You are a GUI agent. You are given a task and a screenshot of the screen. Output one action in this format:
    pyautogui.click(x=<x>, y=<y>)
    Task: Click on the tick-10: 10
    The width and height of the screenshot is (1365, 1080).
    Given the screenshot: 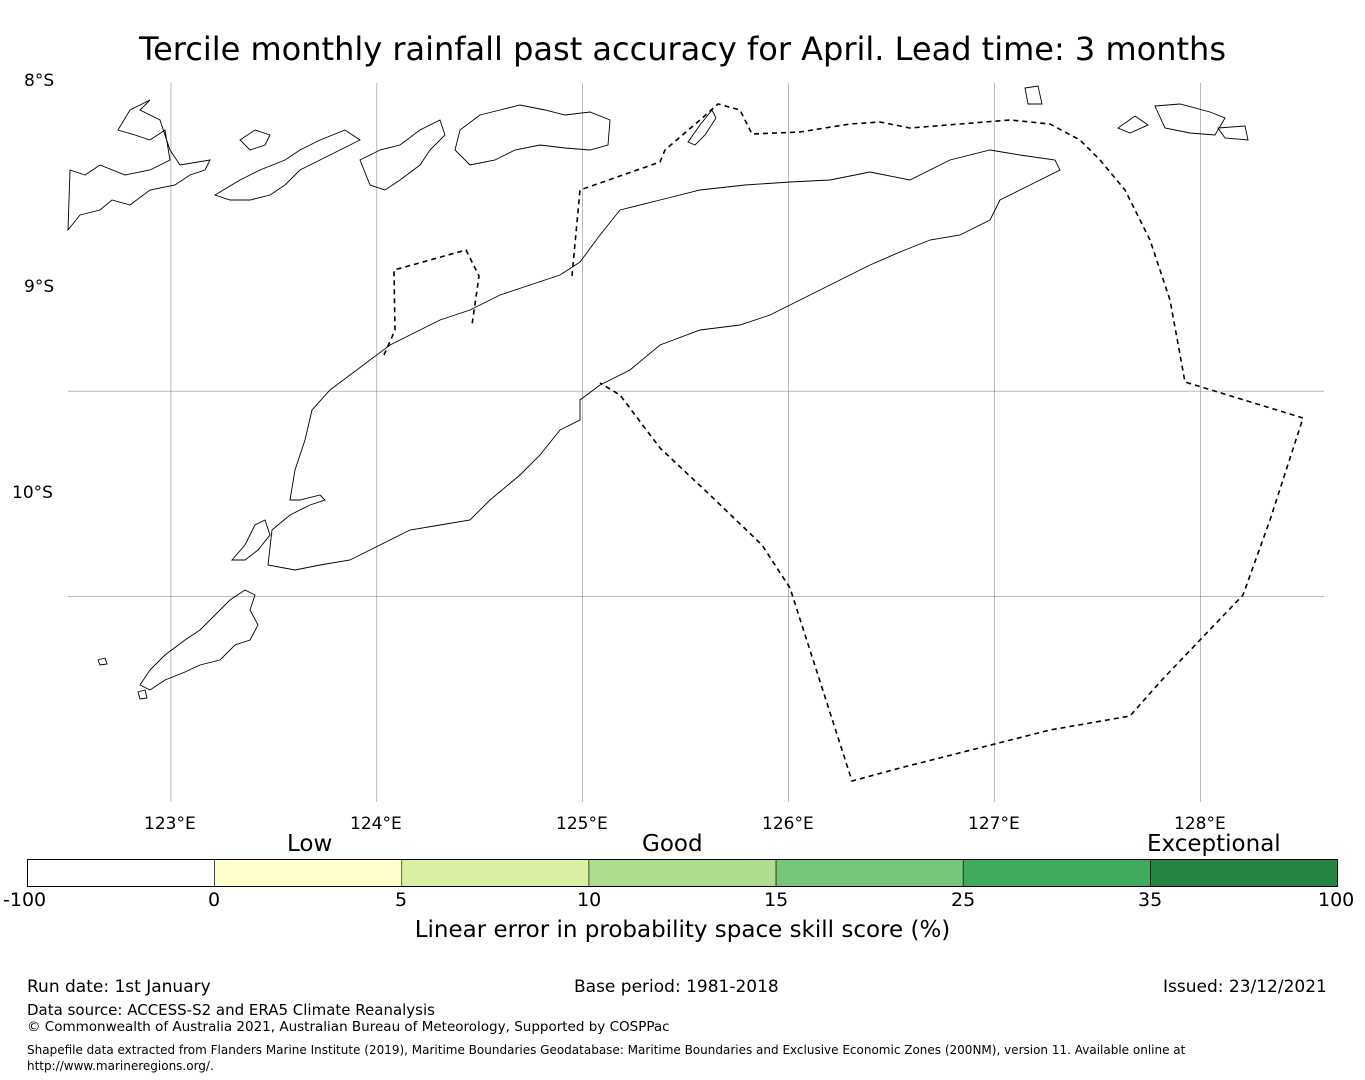 What is the action you would take?
    pyautogui.click(x=589, y=900)
    